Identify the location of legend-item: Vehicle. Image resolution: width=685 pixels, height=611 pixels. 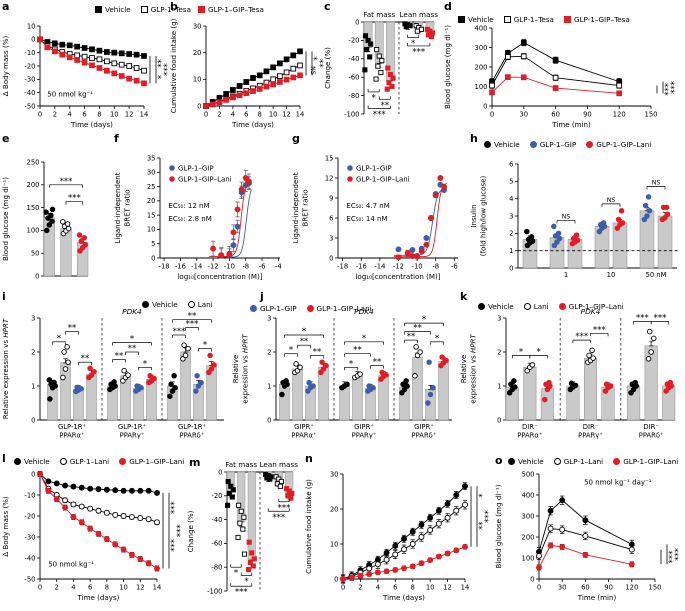
(502, 144).